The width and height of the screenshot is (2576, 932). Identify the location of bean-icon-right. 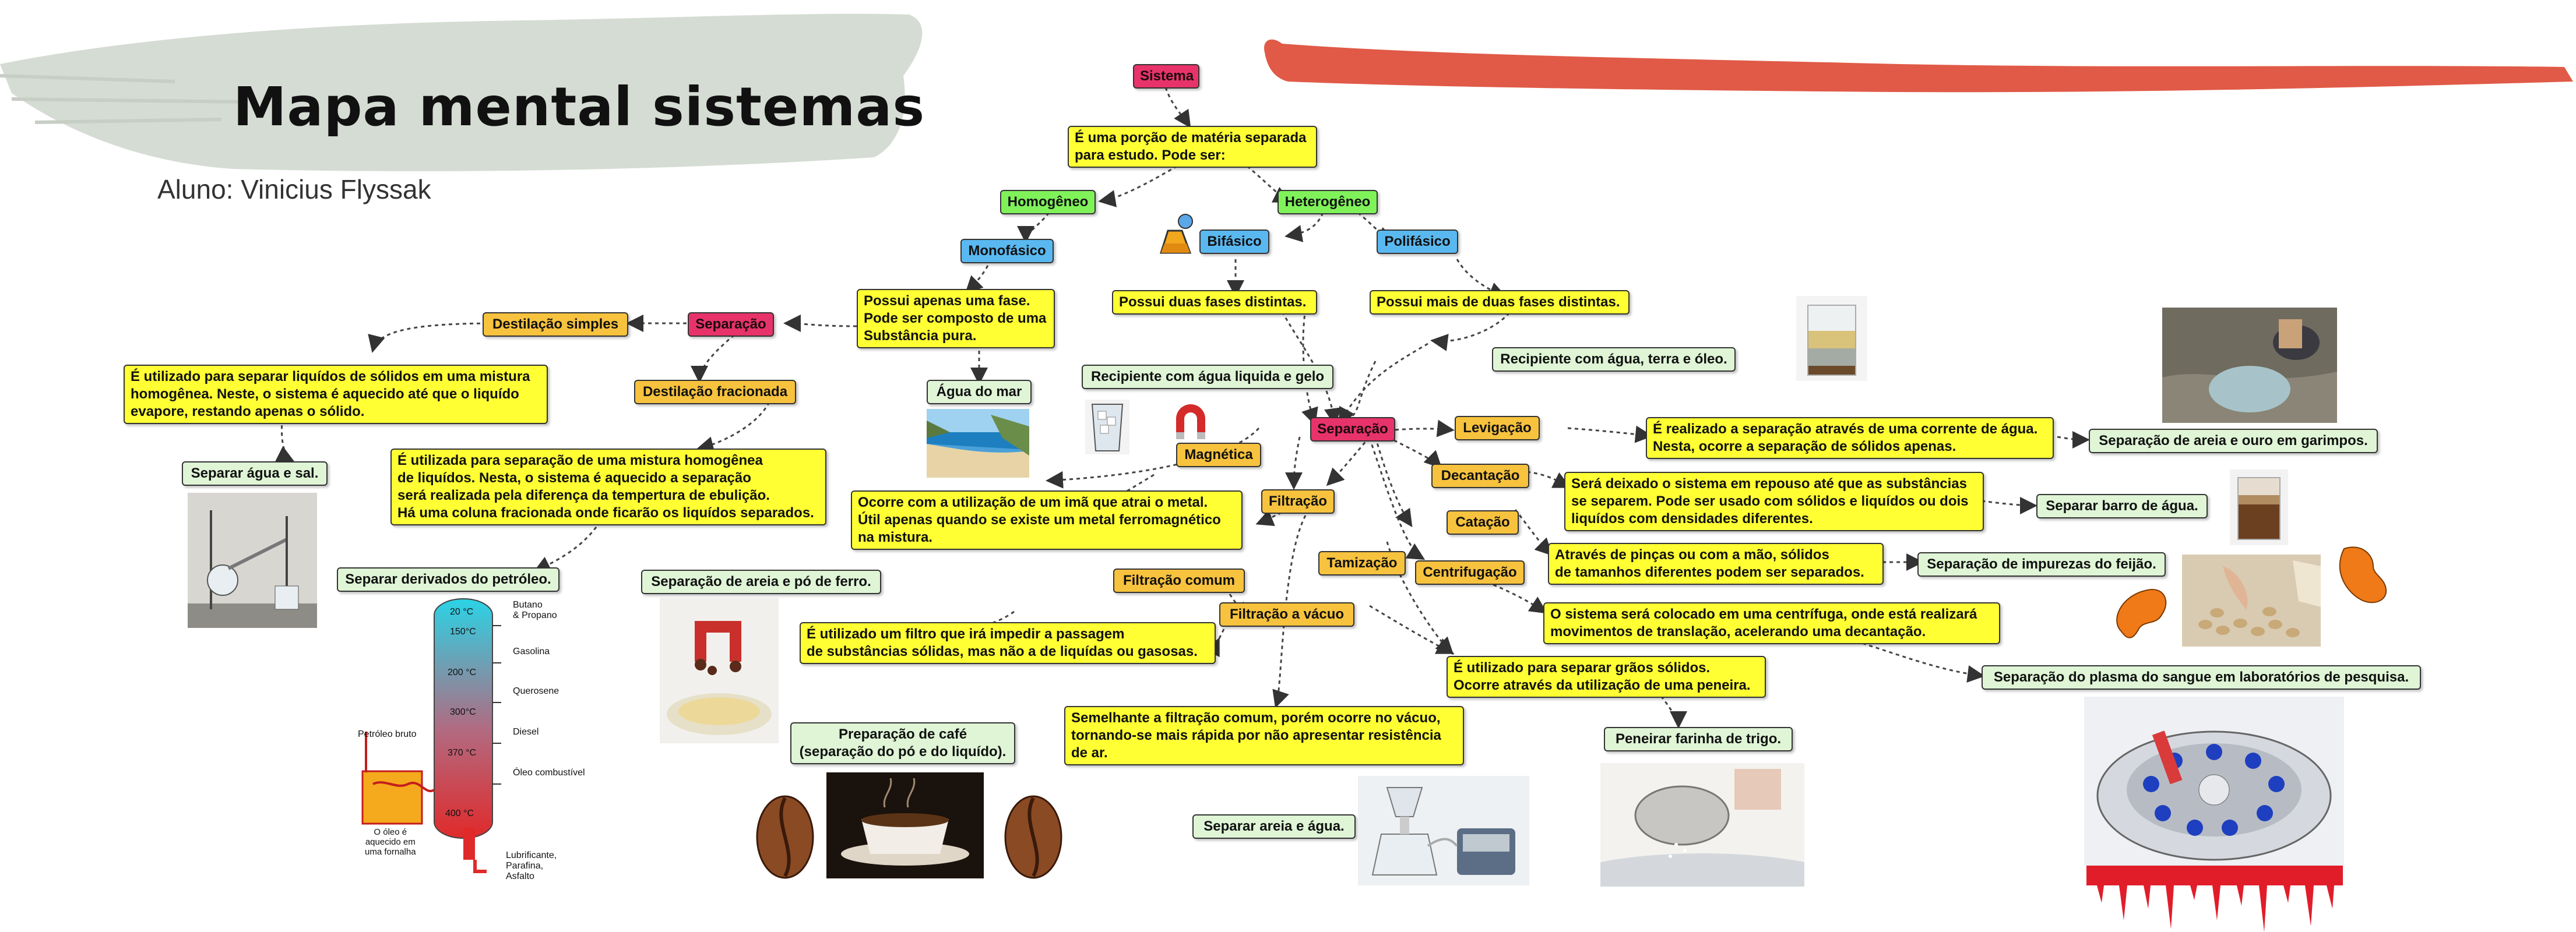
(2363, 574).